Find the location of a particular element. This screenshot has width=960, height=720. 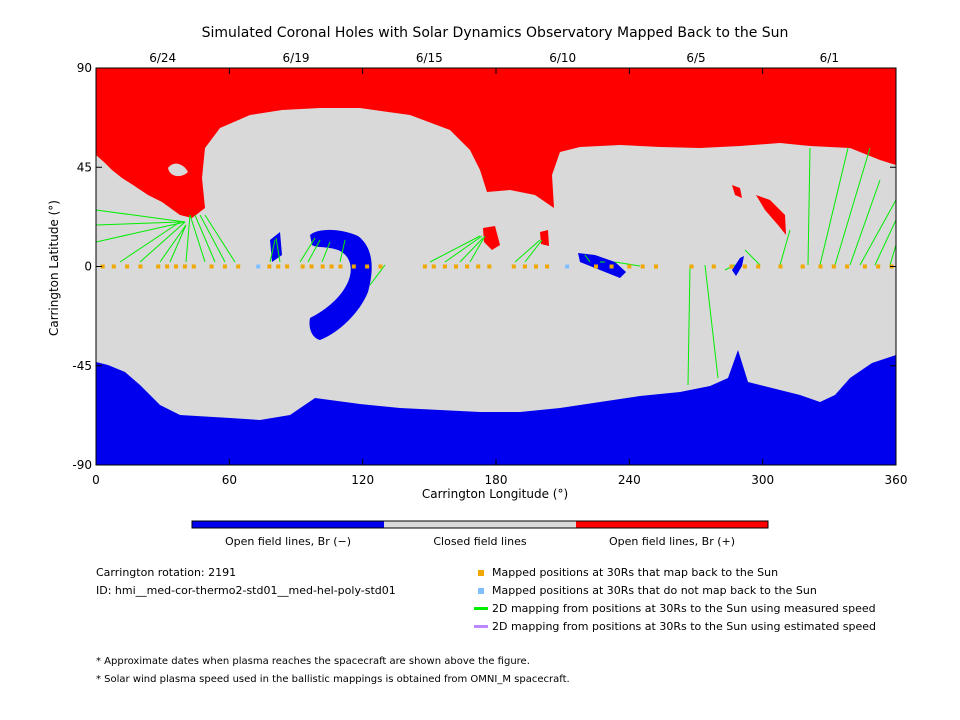

date-tick-label: 6/5 is located at coordinates (695, 58).